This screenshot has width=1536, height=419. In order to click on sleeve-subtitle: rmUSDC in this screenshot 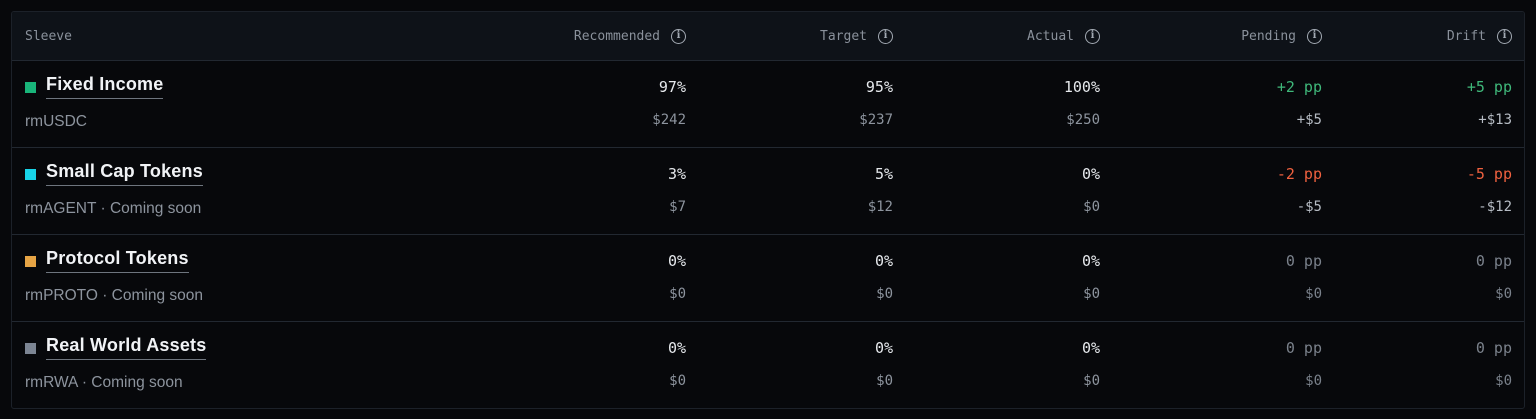, I will do `click(56, 121)`.